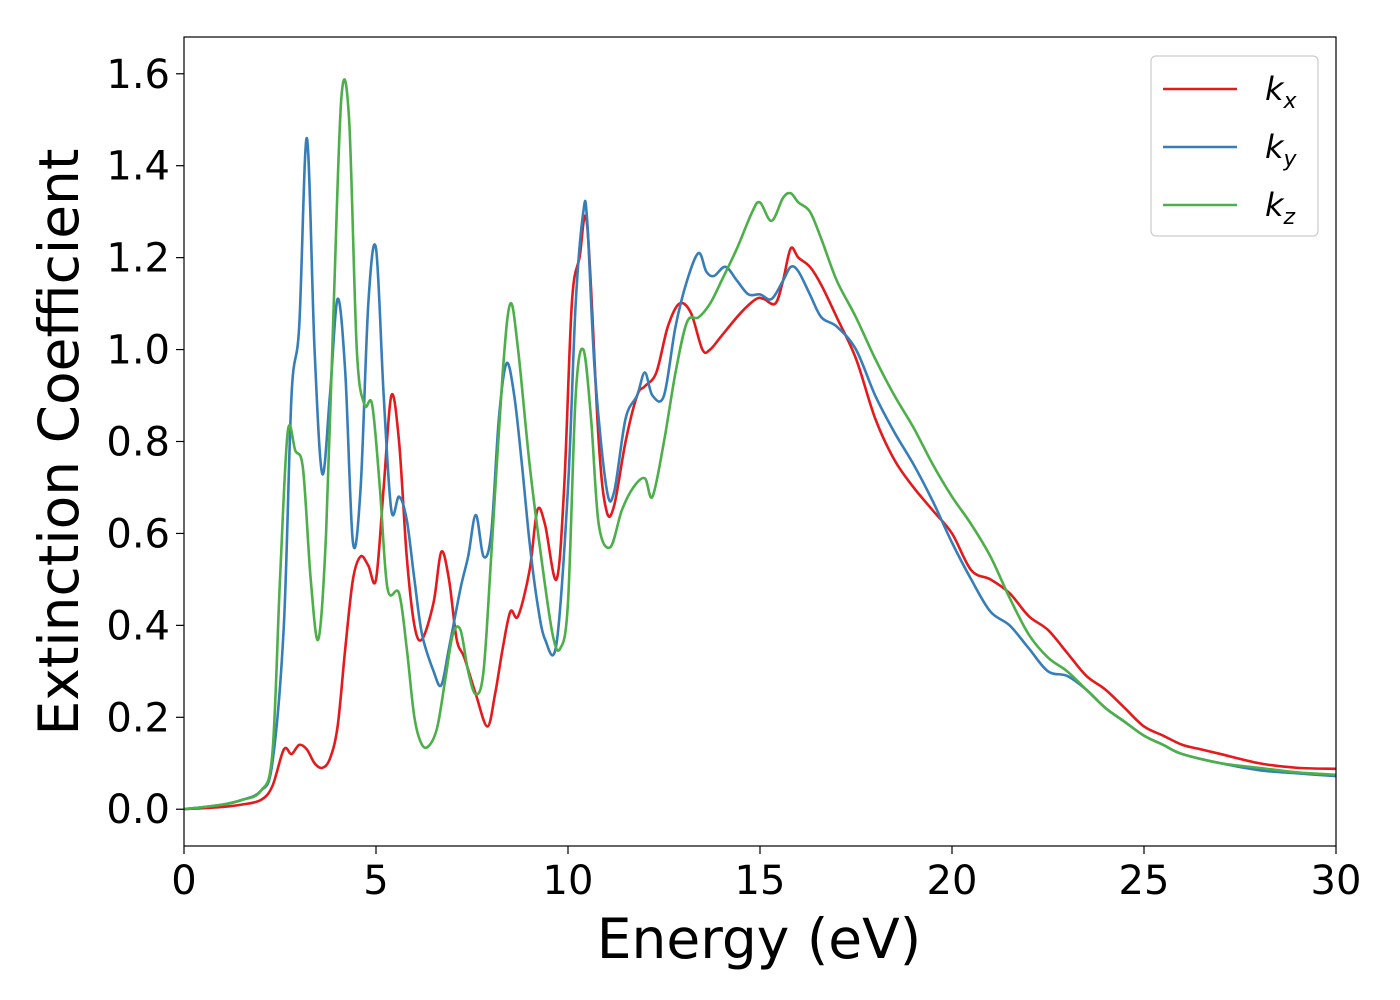 The height and width of the screenshot is (1000, 1400). What do you see at coordinates (1280, 208) in the screenshot?
I see `legend-label-z: kz` at bounding box center [1280, 208].